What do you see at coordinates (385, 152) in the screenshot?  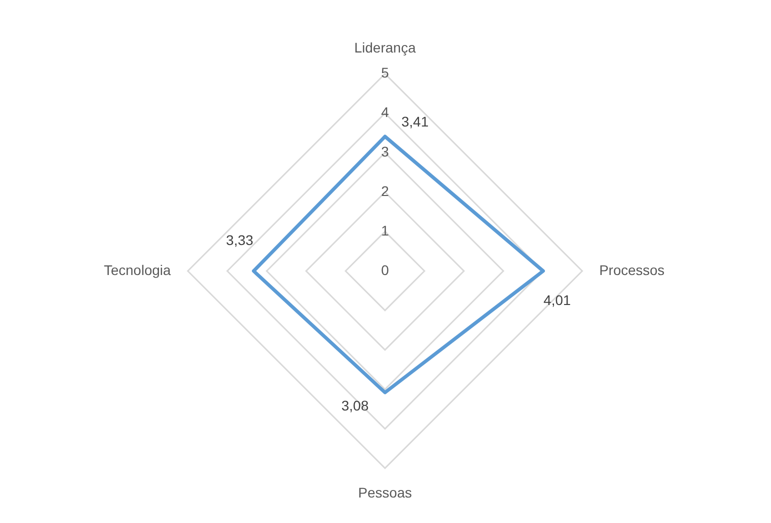 I see `y-tick-label: 3` at bounding box center [385, 152].